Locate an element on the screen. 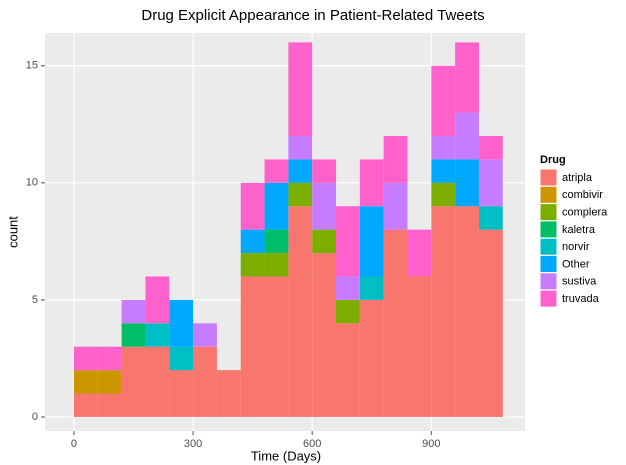  legend-label: Other is located at coordinates (576, 264).